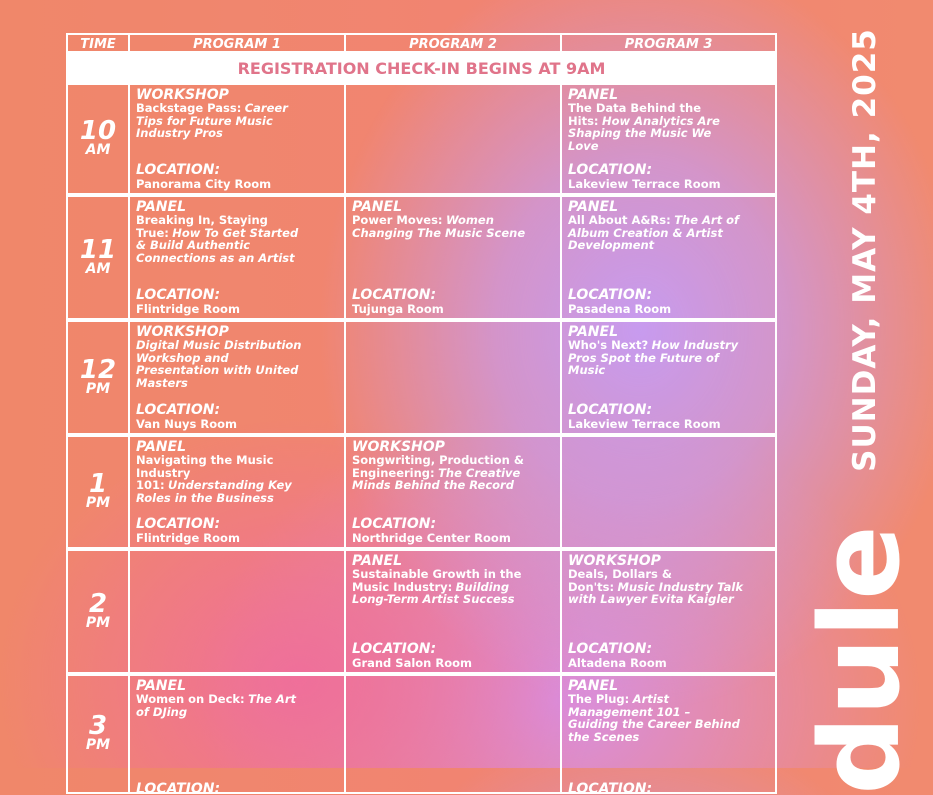 The height and width of the screenshot is (795, 933). What do you see at coordinates (668, 43) in the screenshot?
I see `column-header: PROGRAM 3` at bounding box center [668, 43].